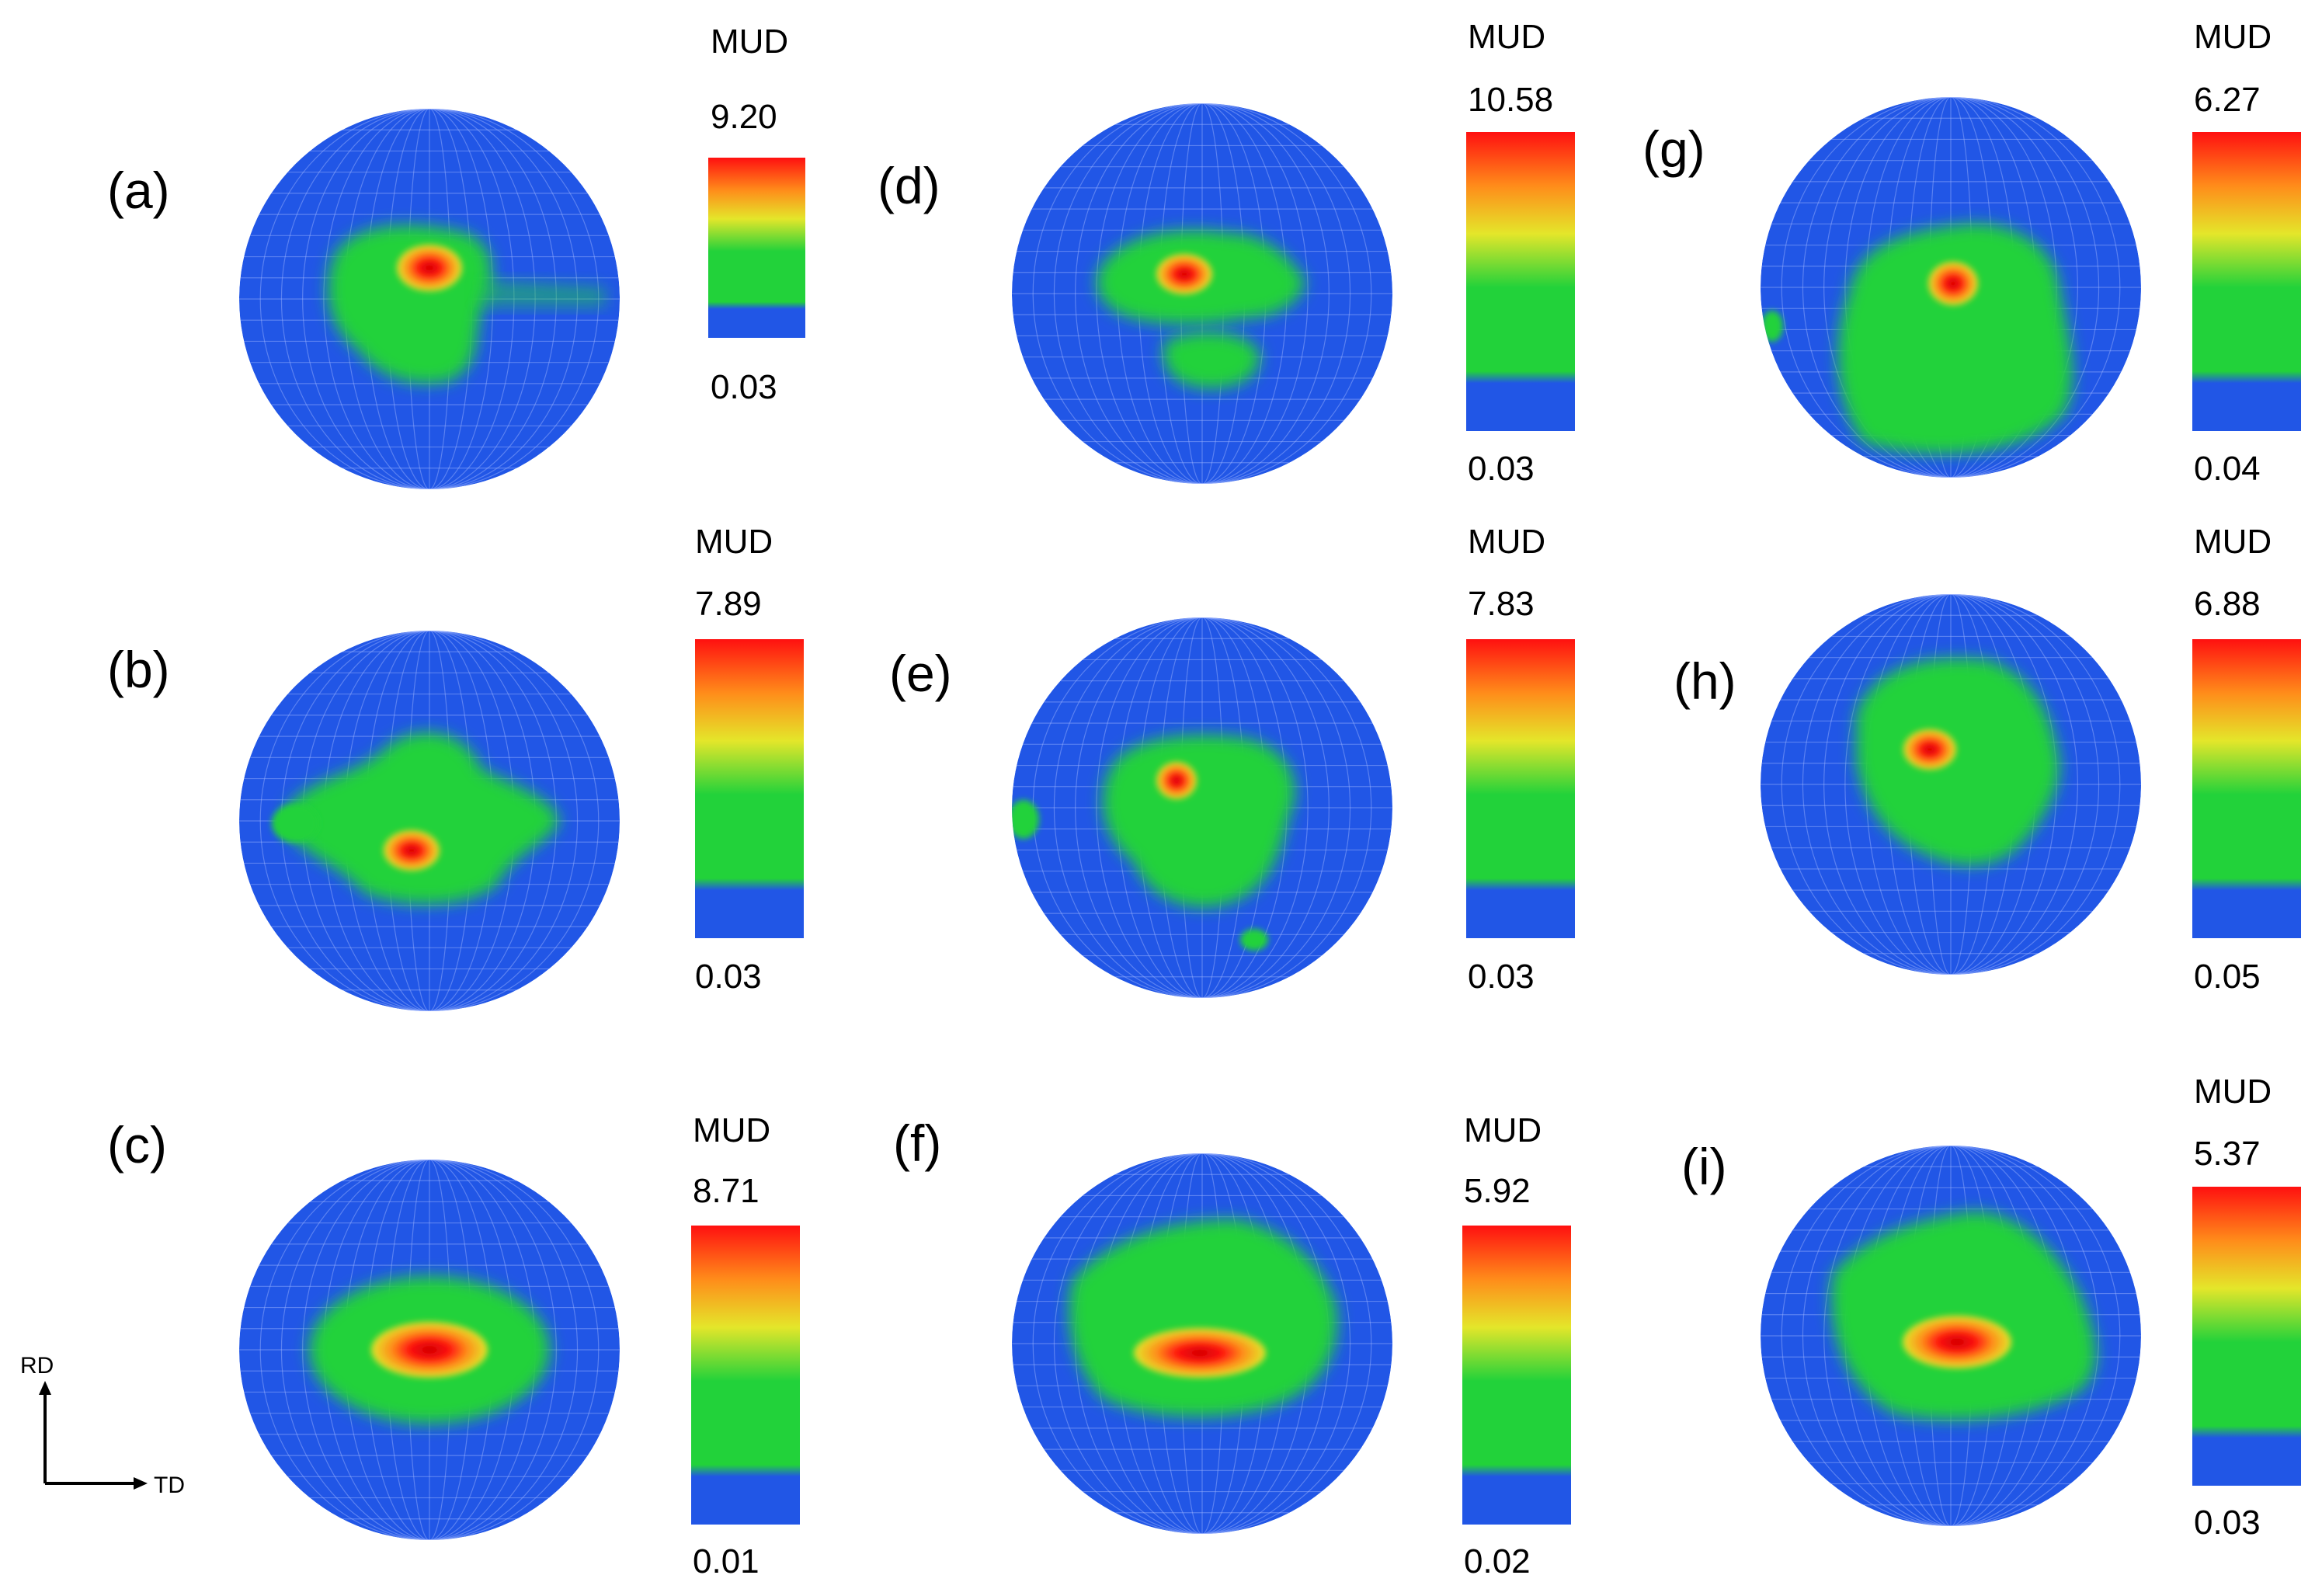 Image resolution: width=2322 pixels, height=1596 pixels. What do you see at coordinates (726, 1191) in the screenshot?
I see `colorbar-c-max: 8.71` at bounding box center [726, 1191].